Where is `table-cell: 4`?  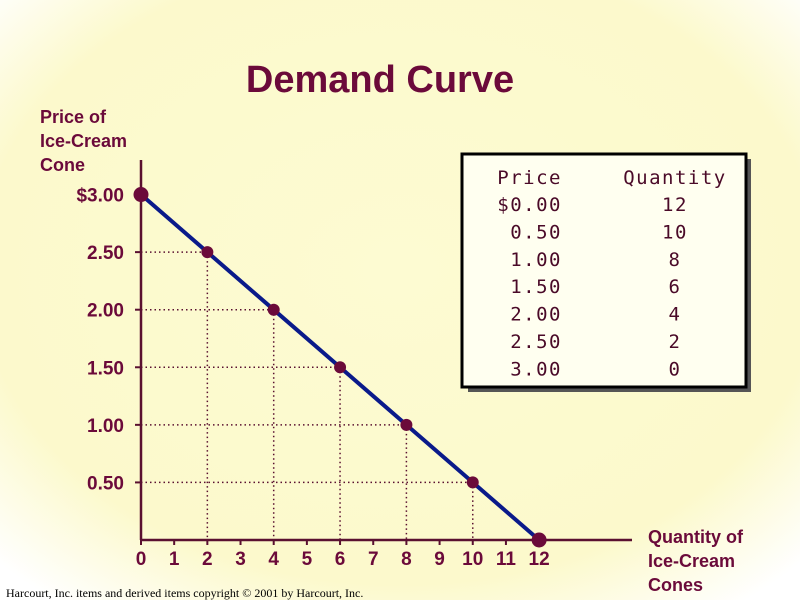 table-cell: 4 is located at coordinates (675, 315).